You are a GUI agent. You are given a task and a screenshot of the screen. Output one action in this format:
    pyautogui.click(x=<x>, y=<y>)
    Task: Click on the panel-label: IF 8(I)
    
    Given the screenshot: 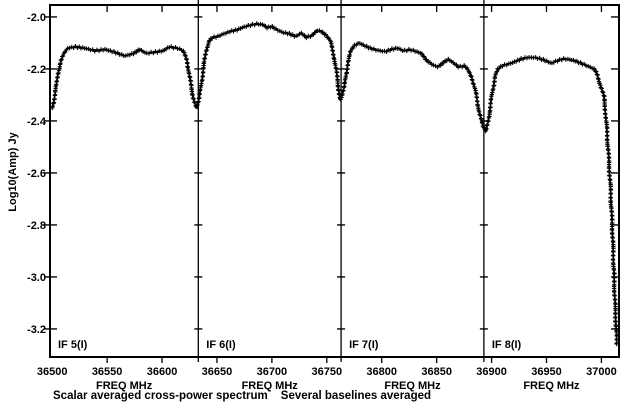 What is the action you would take?
    pyautogui.click(x=507, y=345)
    